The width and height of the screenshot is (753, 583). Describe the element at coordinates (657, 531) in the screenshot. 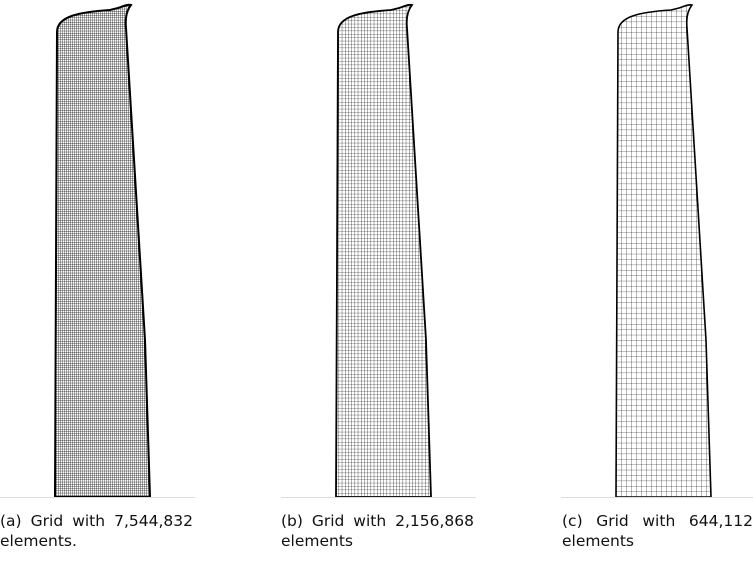

I see `caption: (c) Grid with 644,112 elements` at that location.